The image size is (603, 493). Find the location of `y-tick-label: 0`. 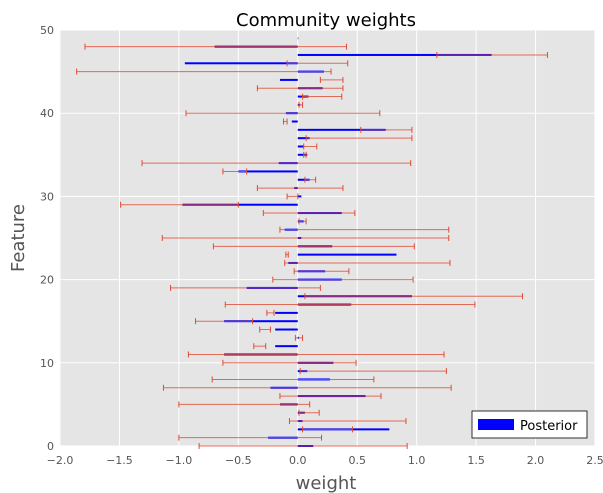

y-tick-label: 0 is located at coordinates (50, 446).